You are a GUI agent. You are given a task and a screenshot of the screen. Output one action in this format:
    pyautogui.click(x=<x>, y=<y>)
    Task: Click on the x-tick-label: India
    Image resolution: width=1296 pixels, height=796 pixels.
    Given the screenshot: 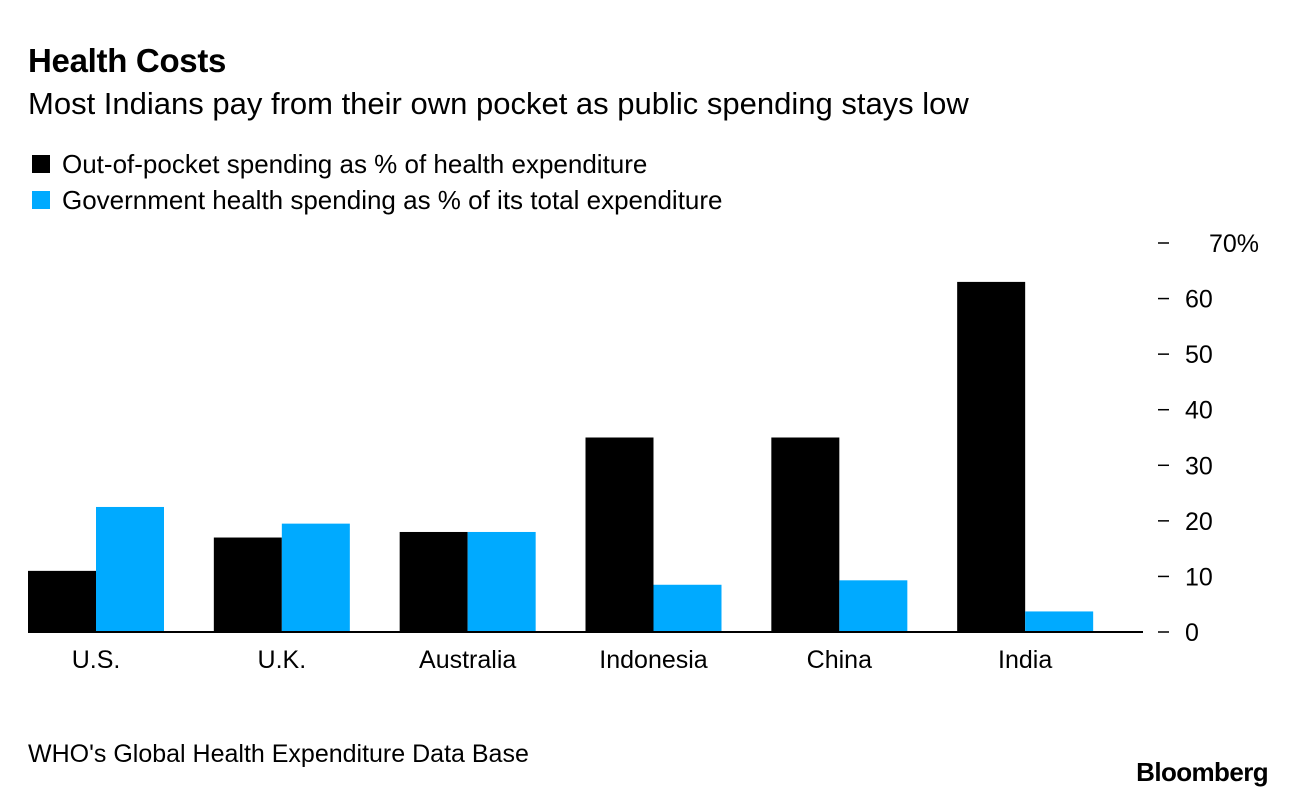 What is the action you would take?
    pyautogui.click(x=1025, y=660)
    